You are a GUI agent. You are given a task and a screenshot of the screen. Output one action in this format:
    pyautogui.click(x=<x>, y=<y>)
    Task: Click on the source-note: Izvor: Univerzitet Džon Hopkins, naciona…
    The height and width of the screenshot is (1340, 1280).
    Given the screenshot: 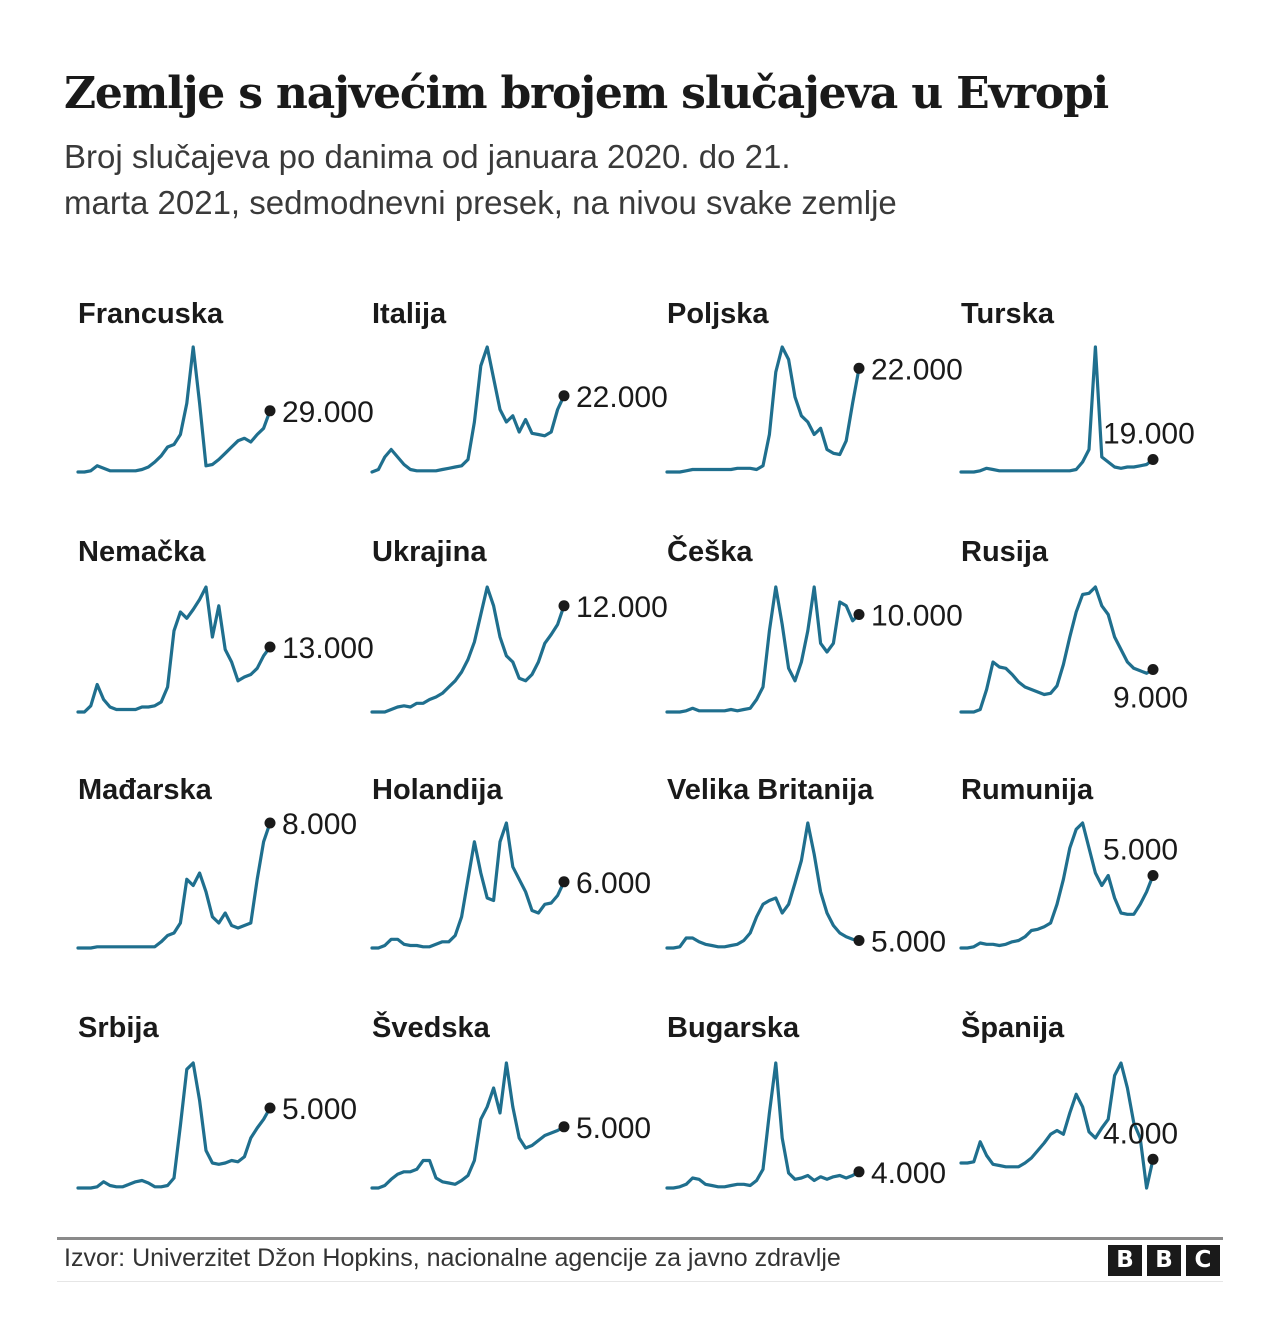 What is the action you would take?
    pyautogui.click(x=452, y=1258)
    